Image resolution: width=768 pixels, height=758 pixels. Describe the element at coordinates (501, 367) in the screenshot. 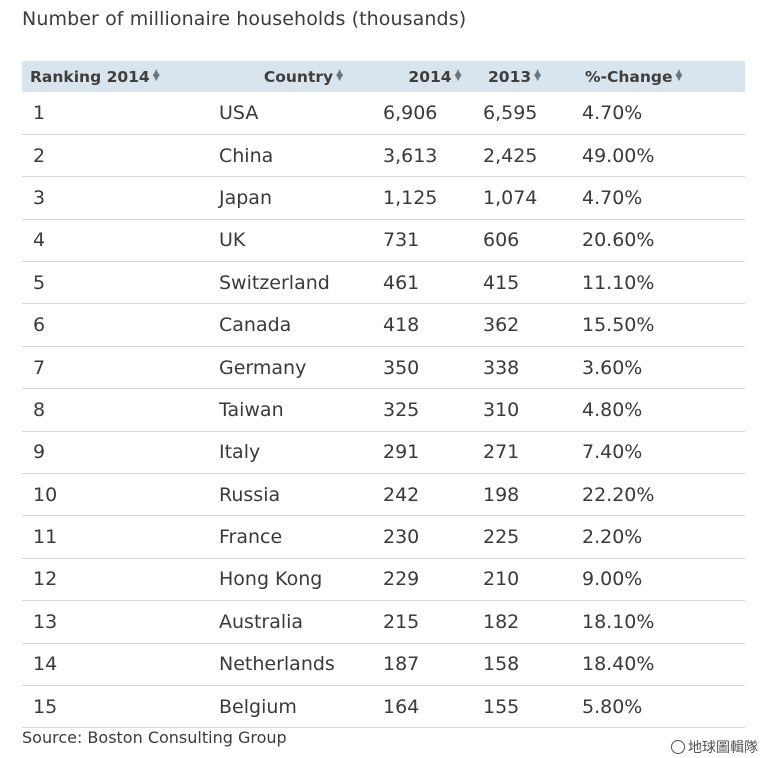

I see `cell-2013: 338` at that location.